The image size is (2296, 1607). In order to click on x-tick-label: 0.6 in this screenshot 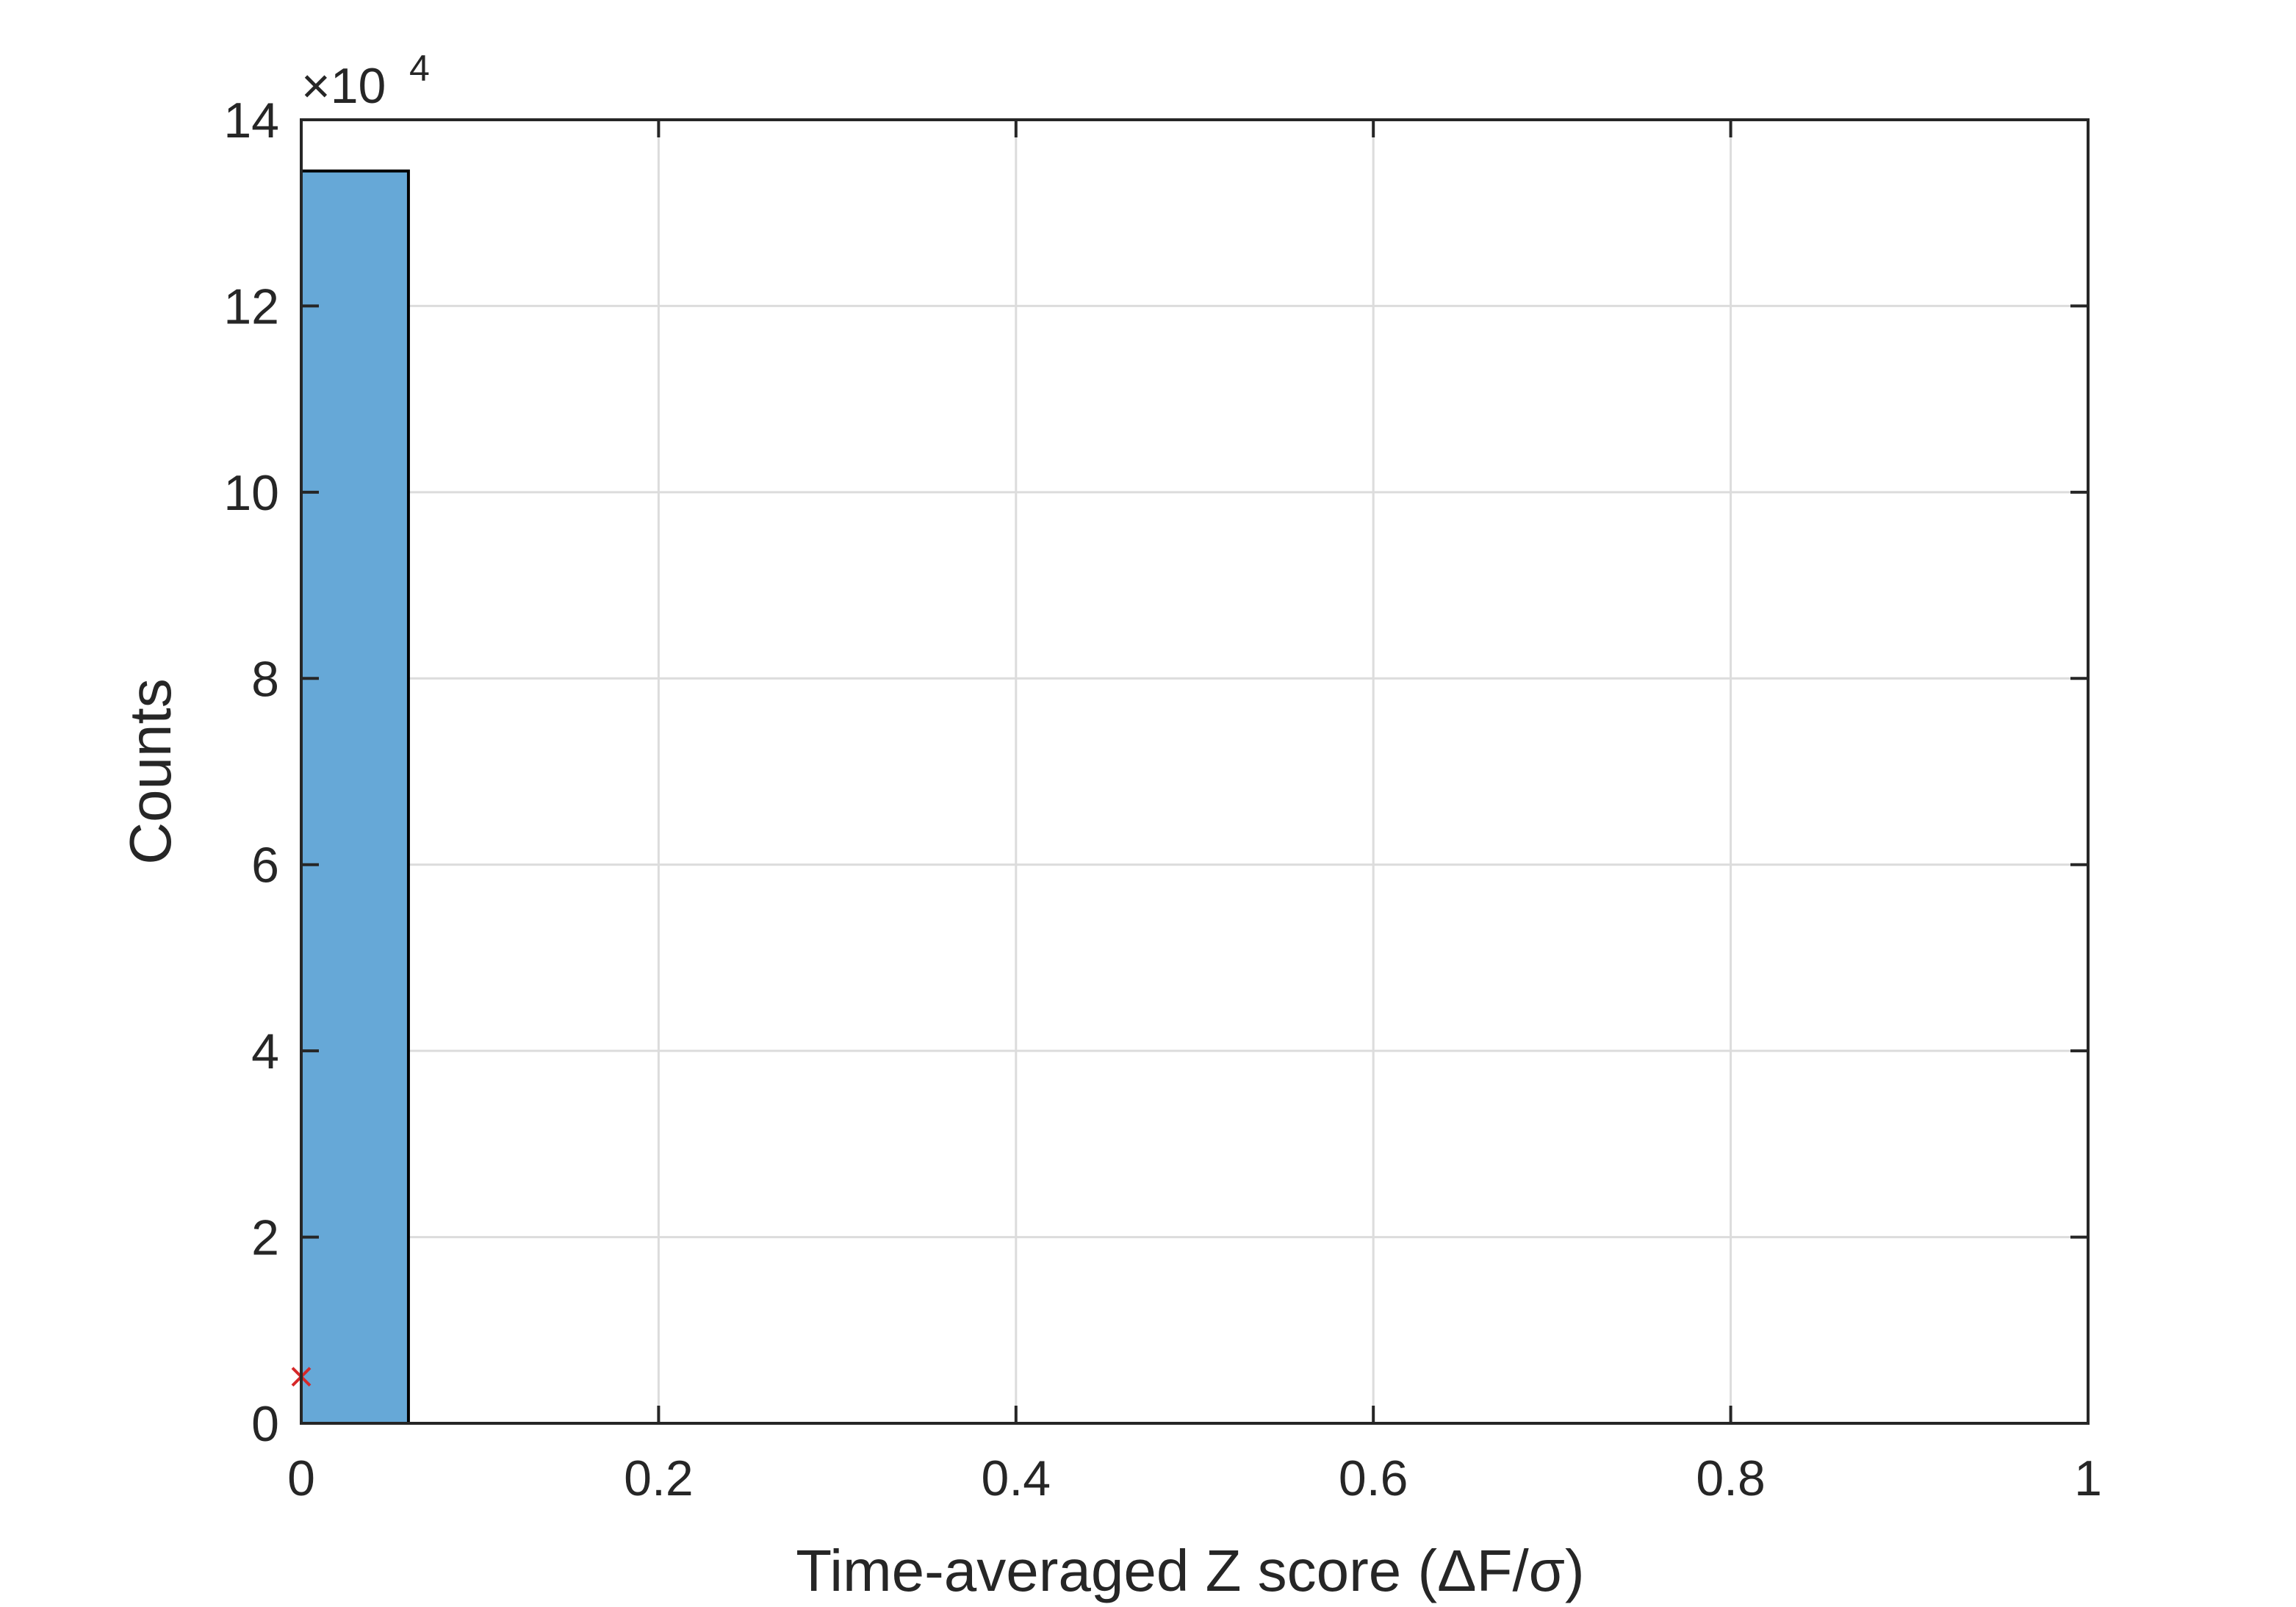, I will do `click(1373, 1478)`.